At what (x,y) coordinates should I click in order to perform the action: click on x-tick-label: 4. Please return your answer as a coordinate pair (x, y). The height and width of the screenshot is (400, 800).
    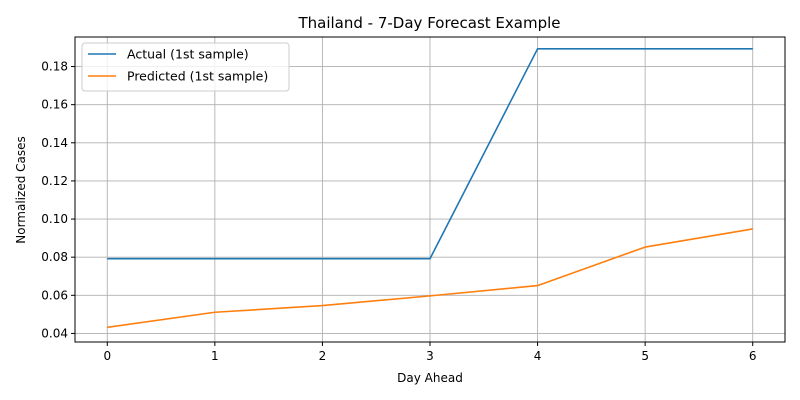
    Looking at the image, I should click on (538, 356).